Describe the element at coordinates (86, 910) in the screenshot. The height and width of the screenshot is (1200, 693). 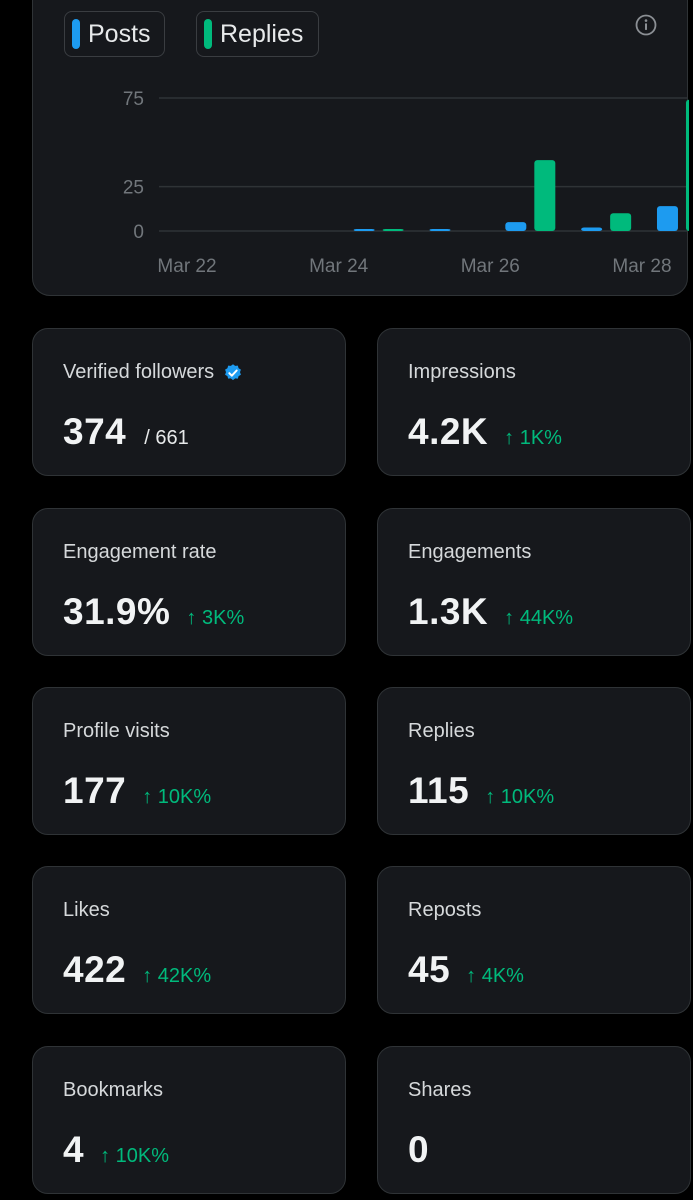
I see `stat-label: Likes` at that location.